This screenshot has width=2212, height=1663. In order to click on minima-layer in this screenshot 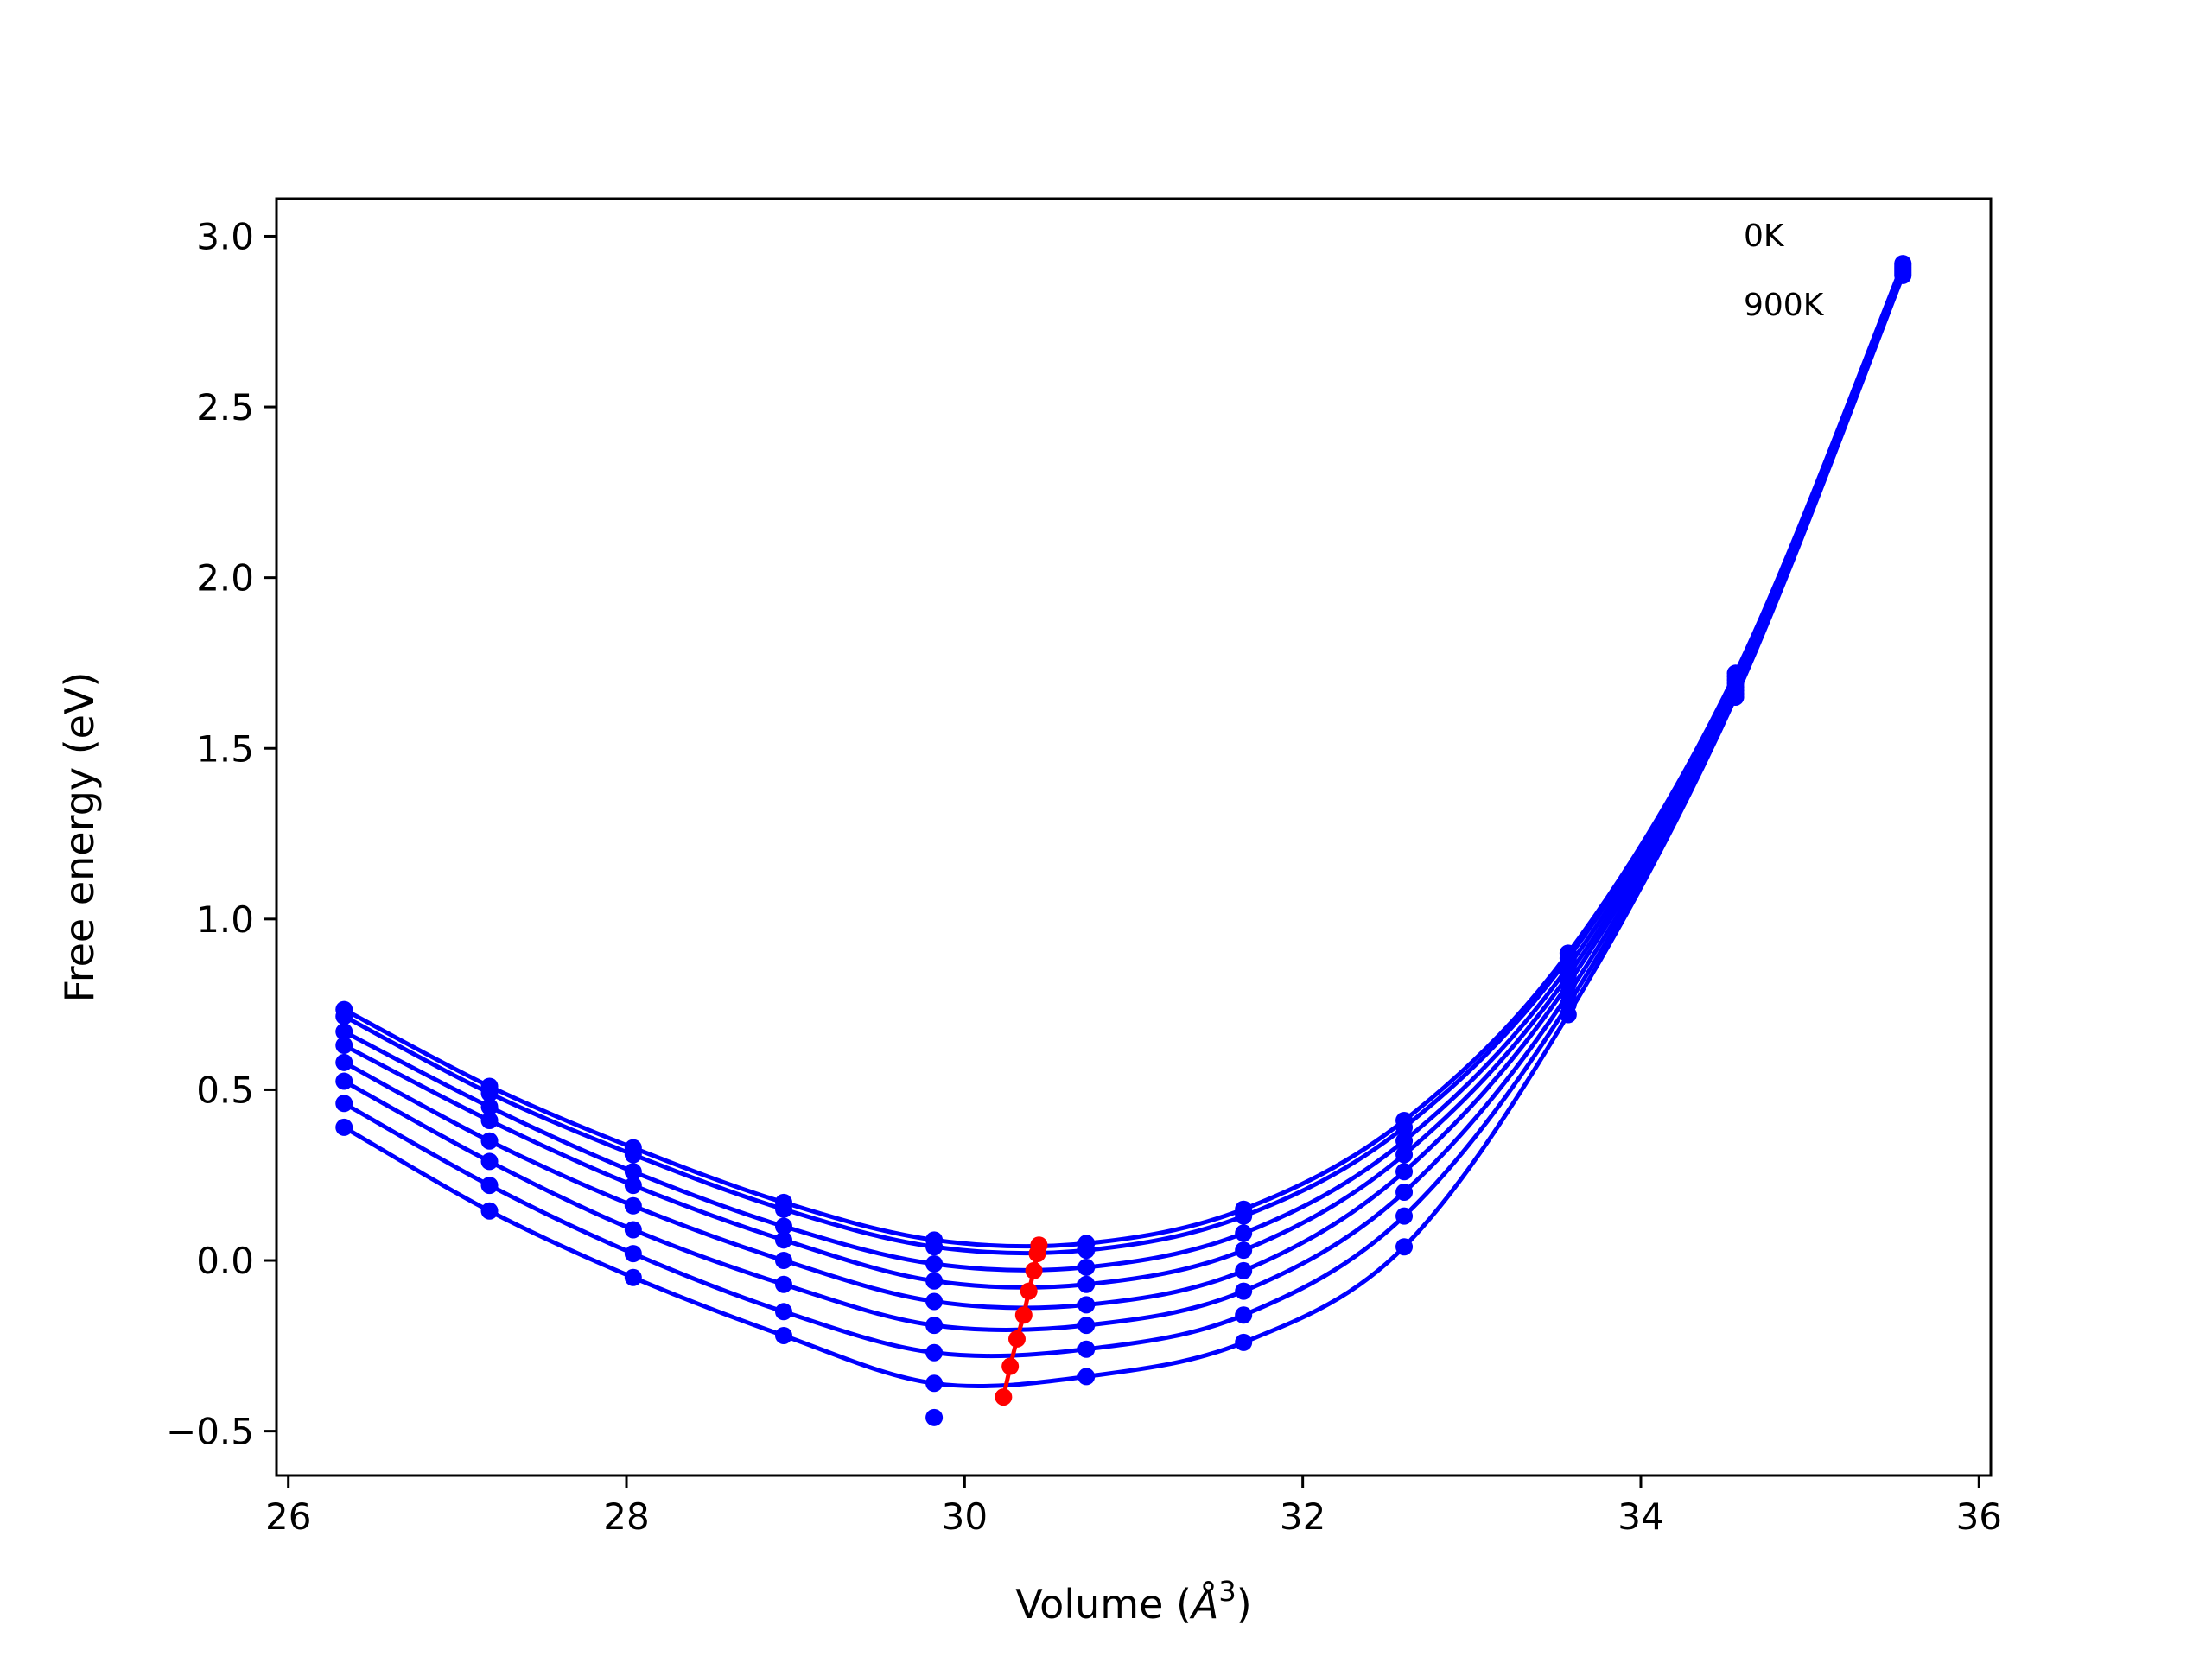, I will do `click(1021, 1321)`.